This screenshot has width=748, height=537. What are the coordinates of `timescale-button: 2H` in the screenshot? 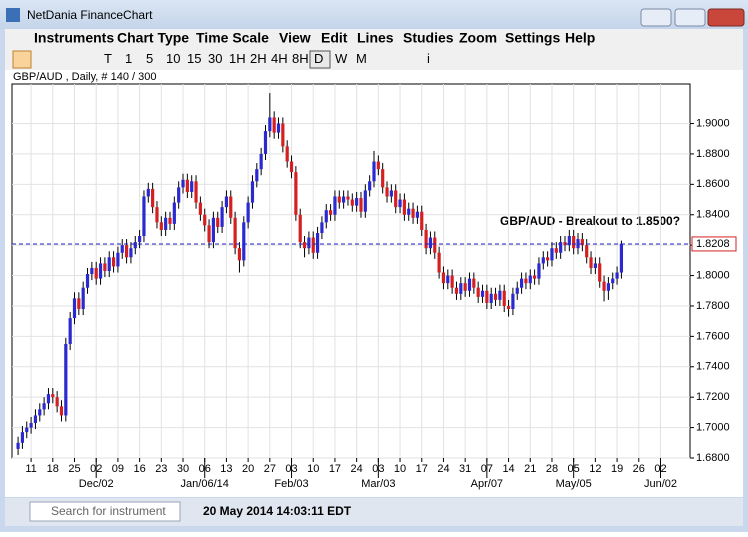 It's located at (258, 58).